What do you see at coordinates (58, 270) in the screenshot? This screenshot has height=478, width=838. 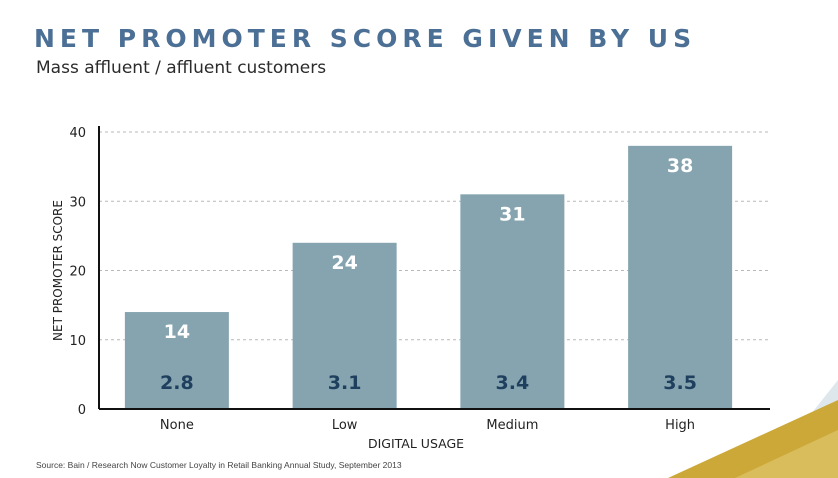 I see `y-axis-label: NET PROMOTER SCORE` at bounding box center [58, 270].